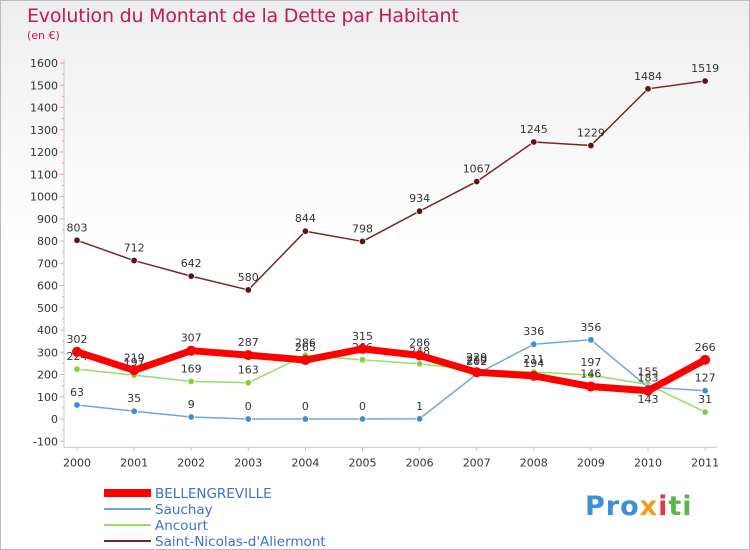 The height and width of the screenshot is (550, 750). Describe the element at coordinates (612, 506) in the screenshot. I see `logo-part-1: Pro` at that location.